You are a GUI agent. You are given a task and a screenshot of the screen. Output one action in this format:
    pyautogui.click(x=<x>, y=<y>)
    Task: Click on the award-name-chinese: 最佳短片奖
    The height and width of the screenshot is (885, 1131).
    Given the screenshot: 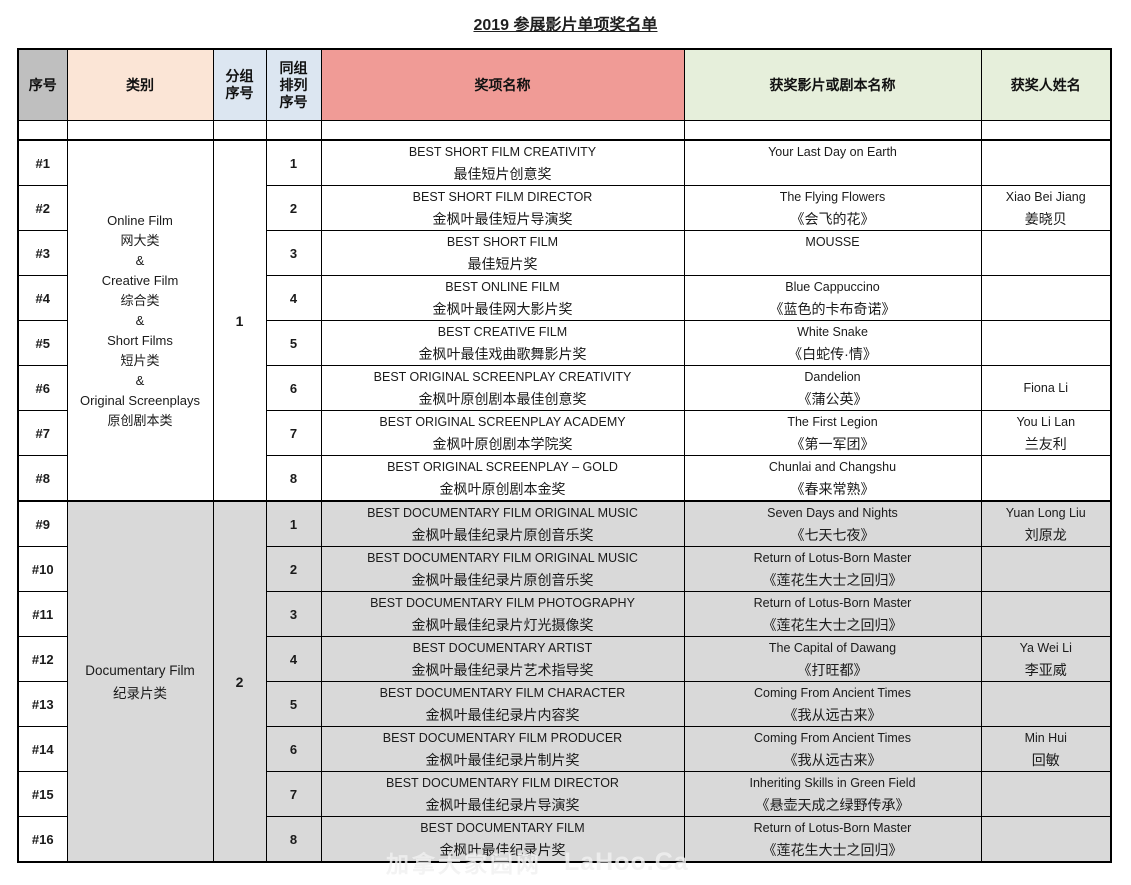 What is the action you would take?
    pyautogui.click(x=502, y=263)
    